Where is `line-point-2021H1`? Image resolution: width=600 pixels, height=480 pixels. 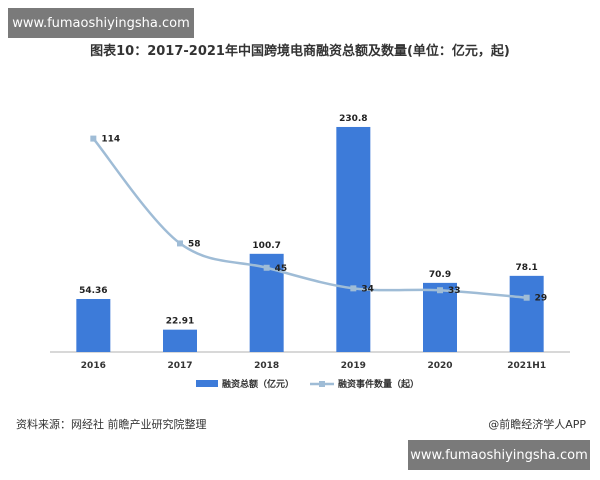
line-point-2021H1 is located at coordinates (526, 297).